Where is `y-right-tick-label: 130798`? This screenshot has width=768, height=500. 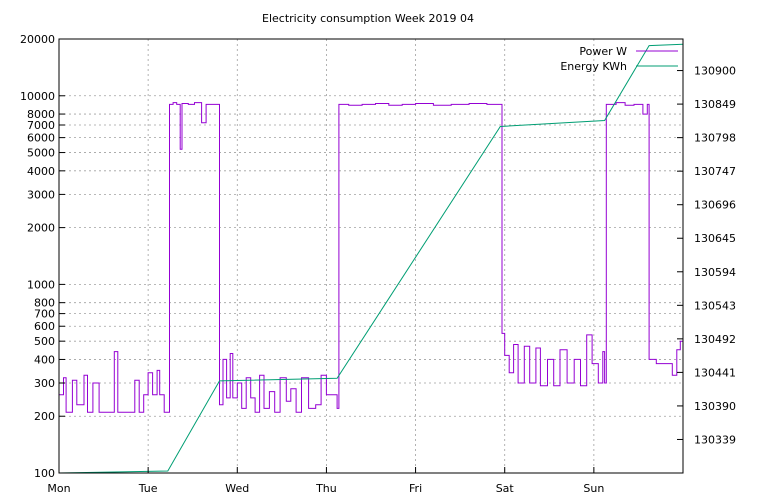
y-right-tick-label: 130798 is located at coordinates (715, 138).